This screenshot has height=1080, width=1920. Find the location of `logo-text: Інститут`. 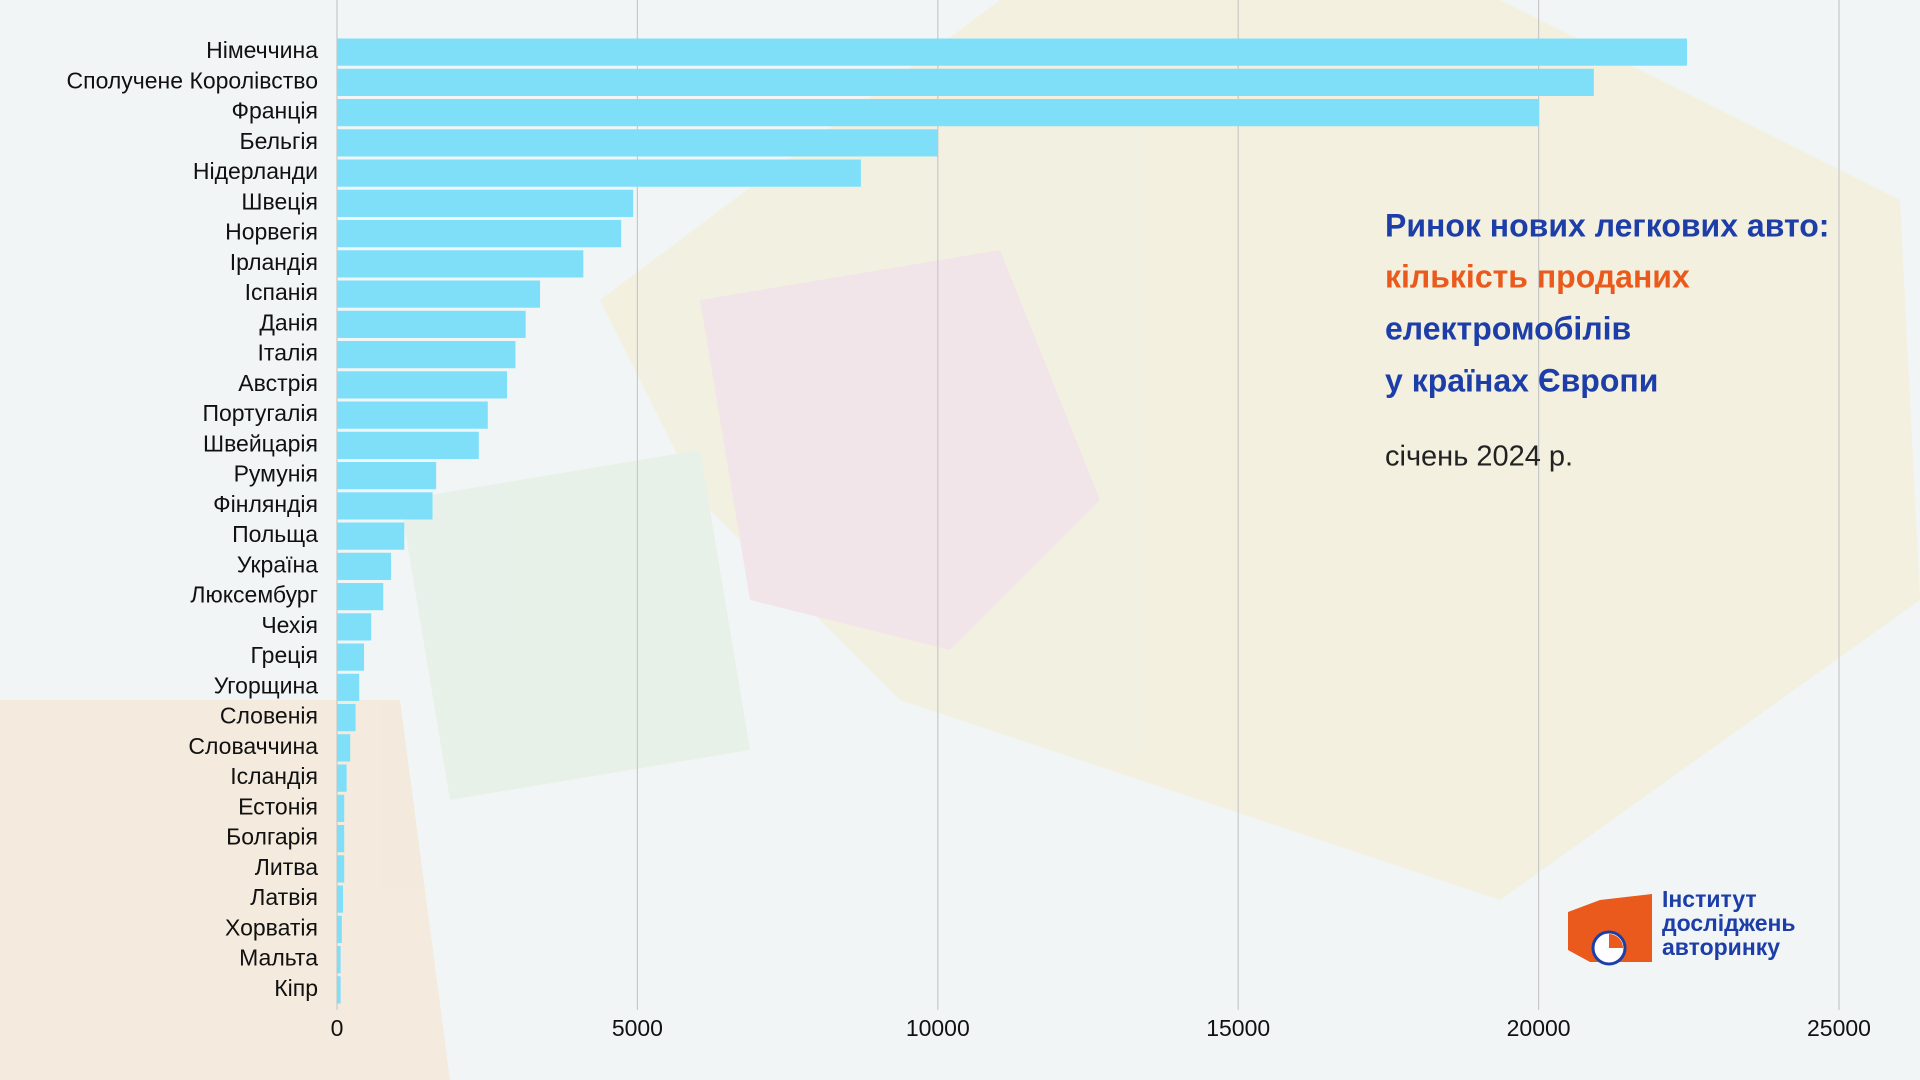

logo-text: Інститут is located at coordinates (1709, 899).